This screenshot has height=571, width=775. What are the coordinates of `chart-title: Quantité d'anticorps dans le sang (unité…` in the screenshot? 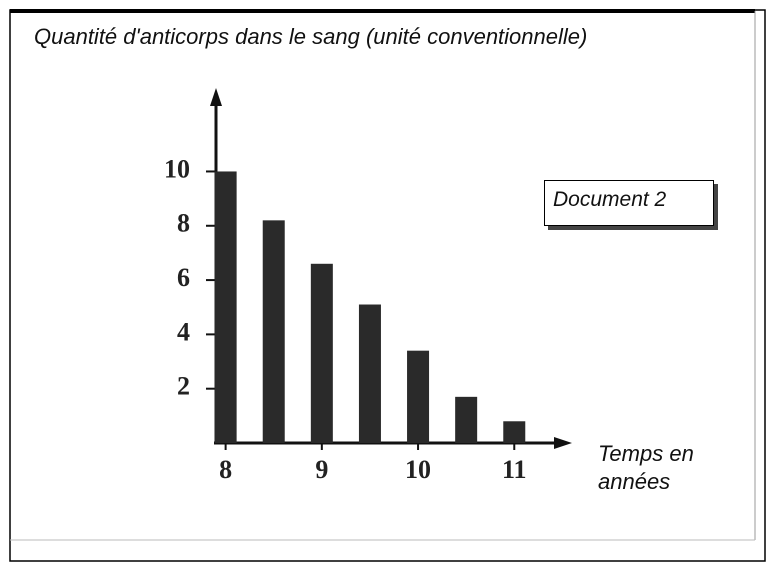 It's located at (310, 36).